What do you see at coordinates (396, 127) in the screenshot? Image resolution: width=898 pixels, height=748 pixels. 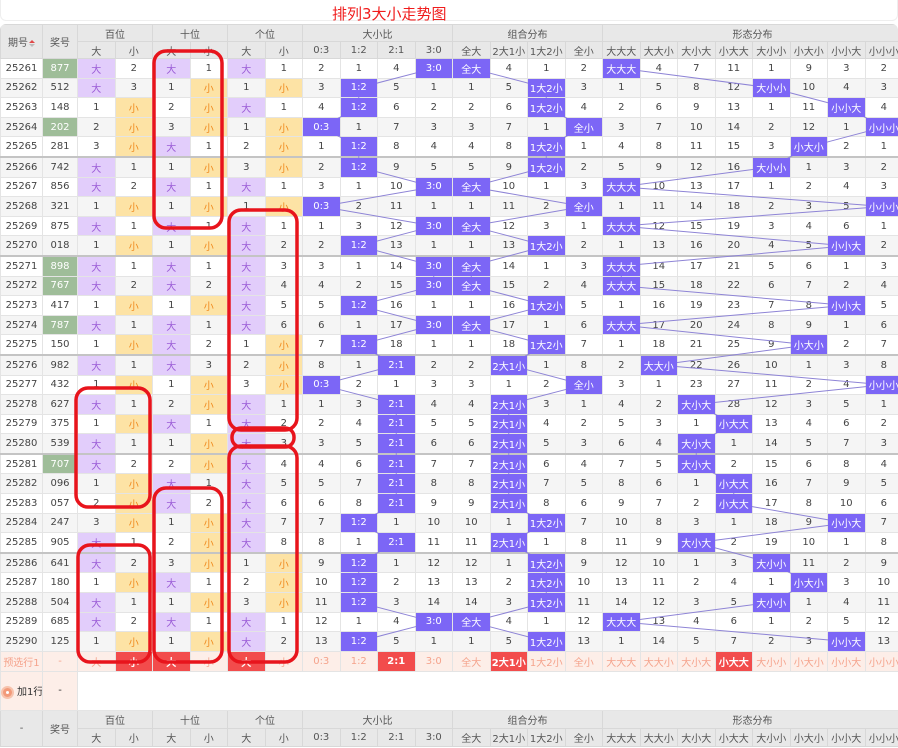 I see `trend-cell: 7` at bounding box center [396, 127].